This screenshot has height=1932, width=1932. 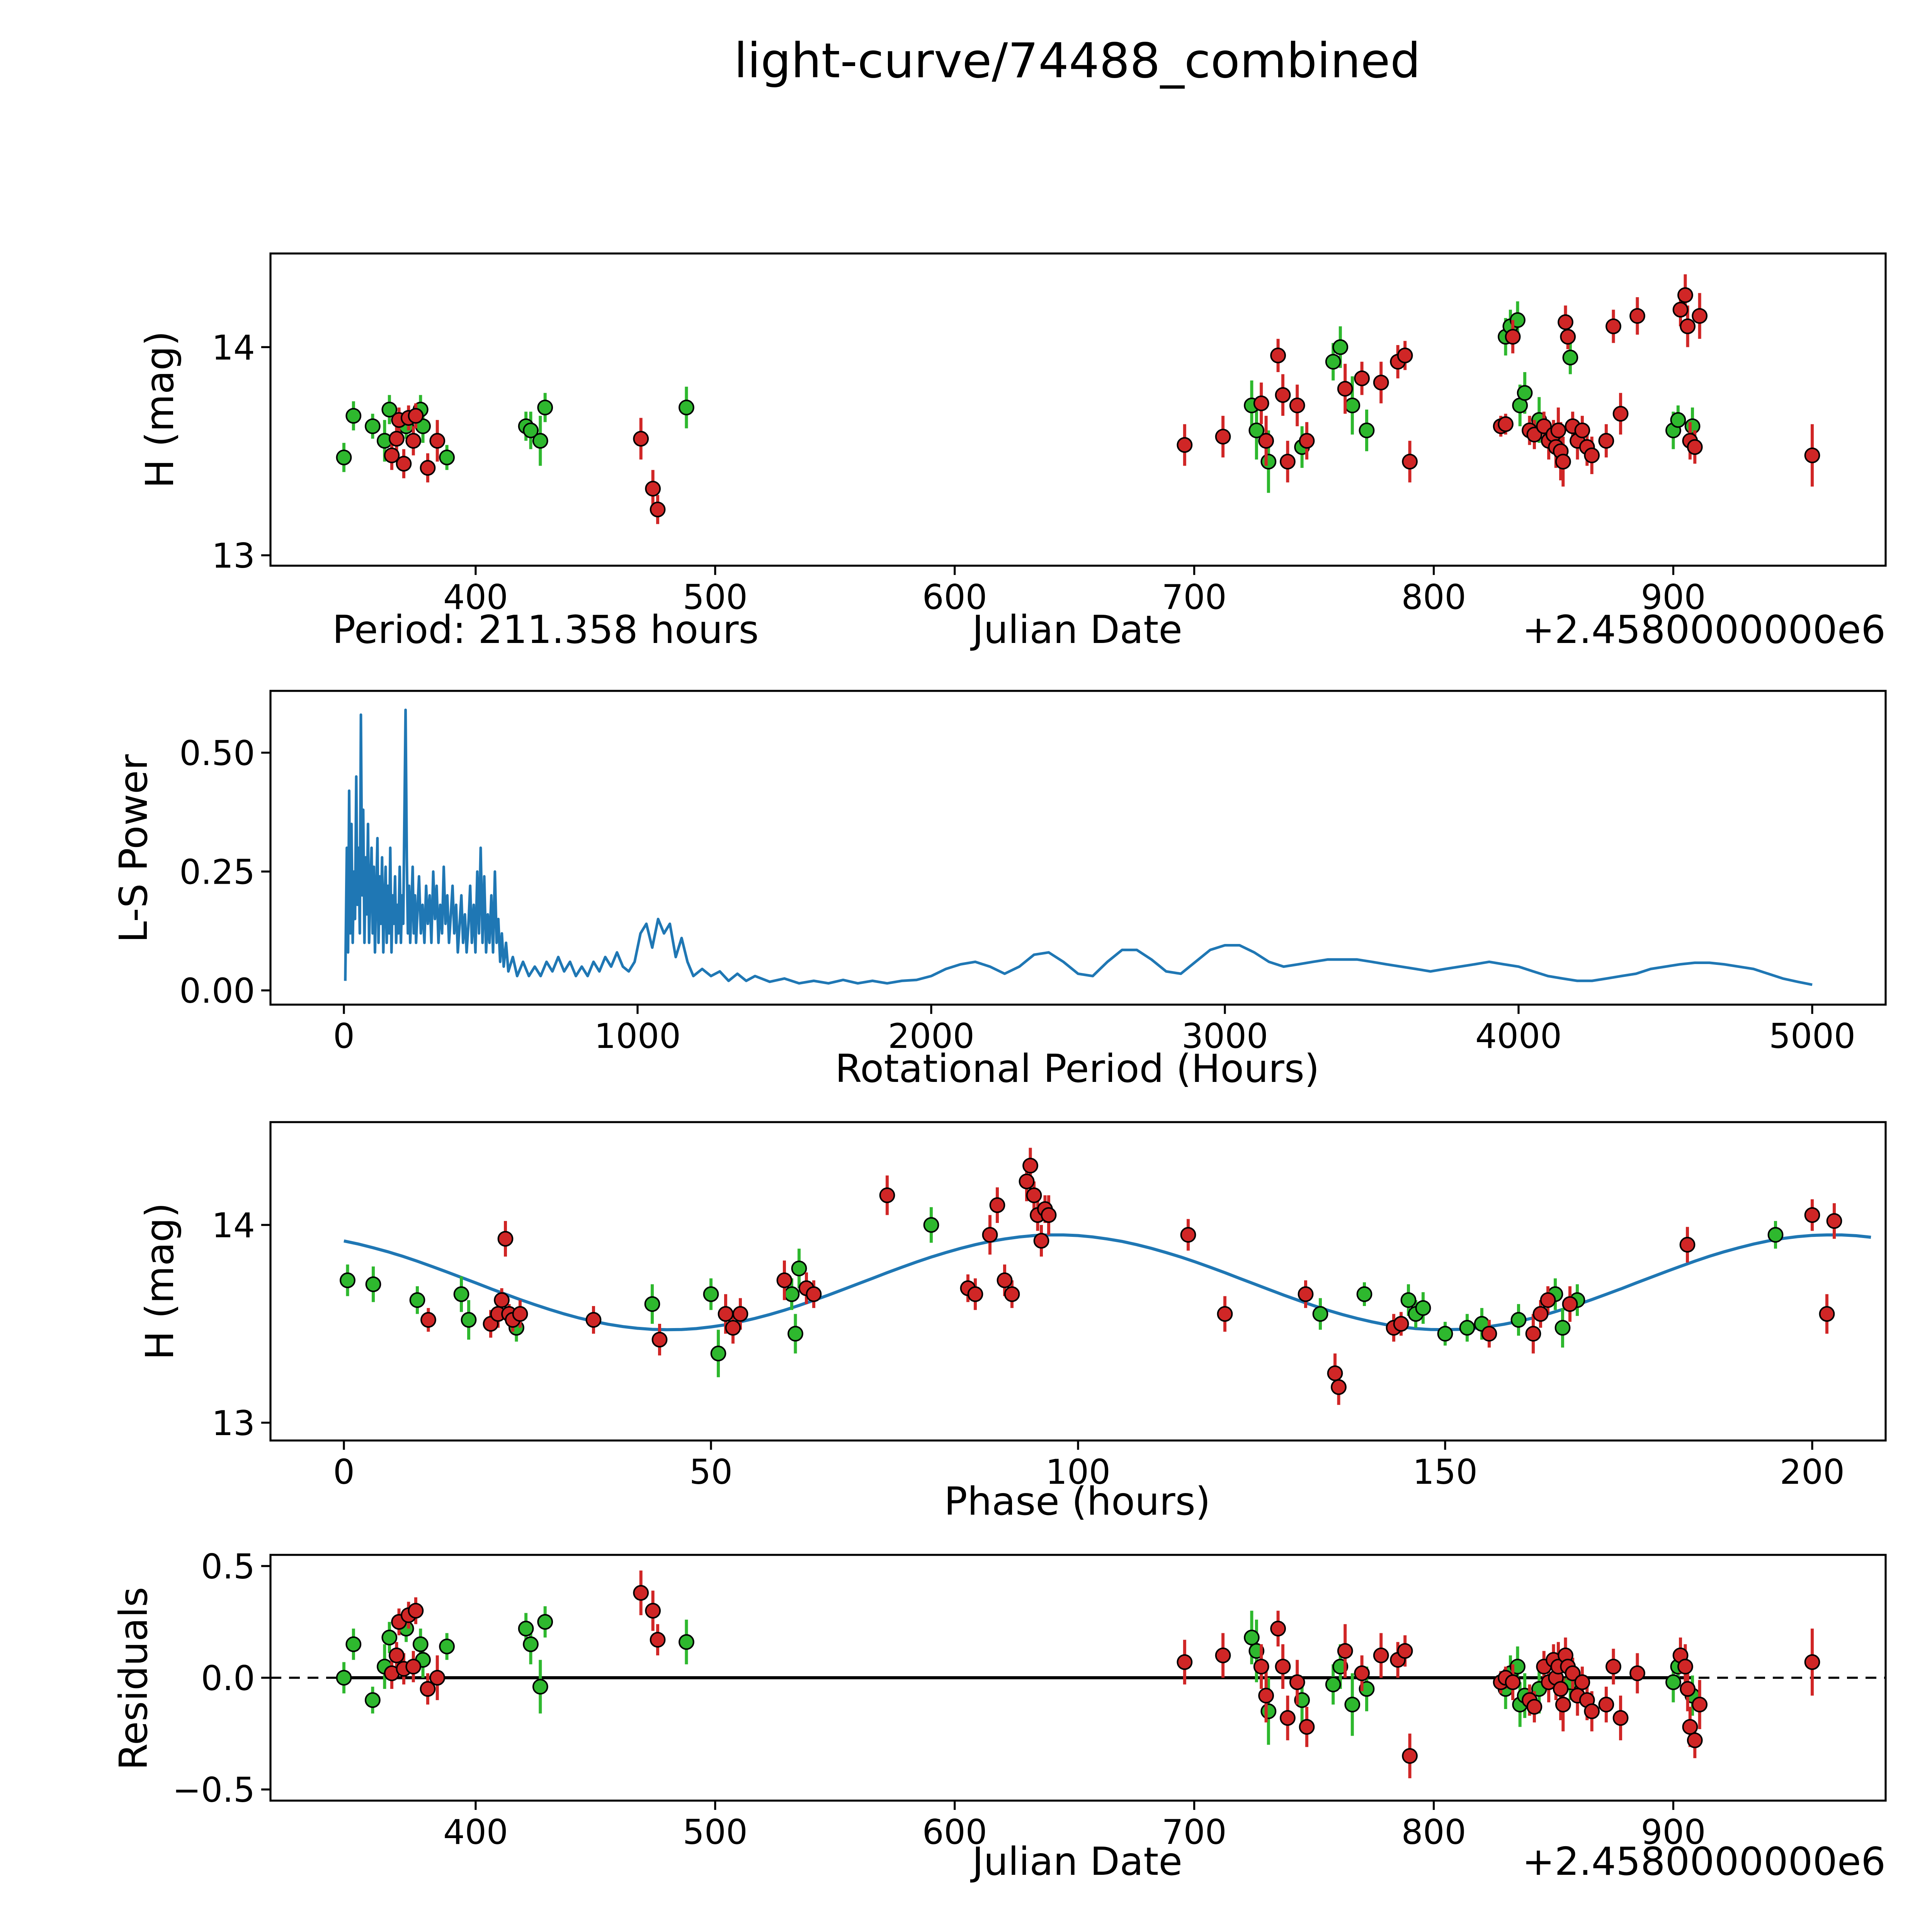 I want to click on y-tick-label: 0.25, so click(x=217, y=872).